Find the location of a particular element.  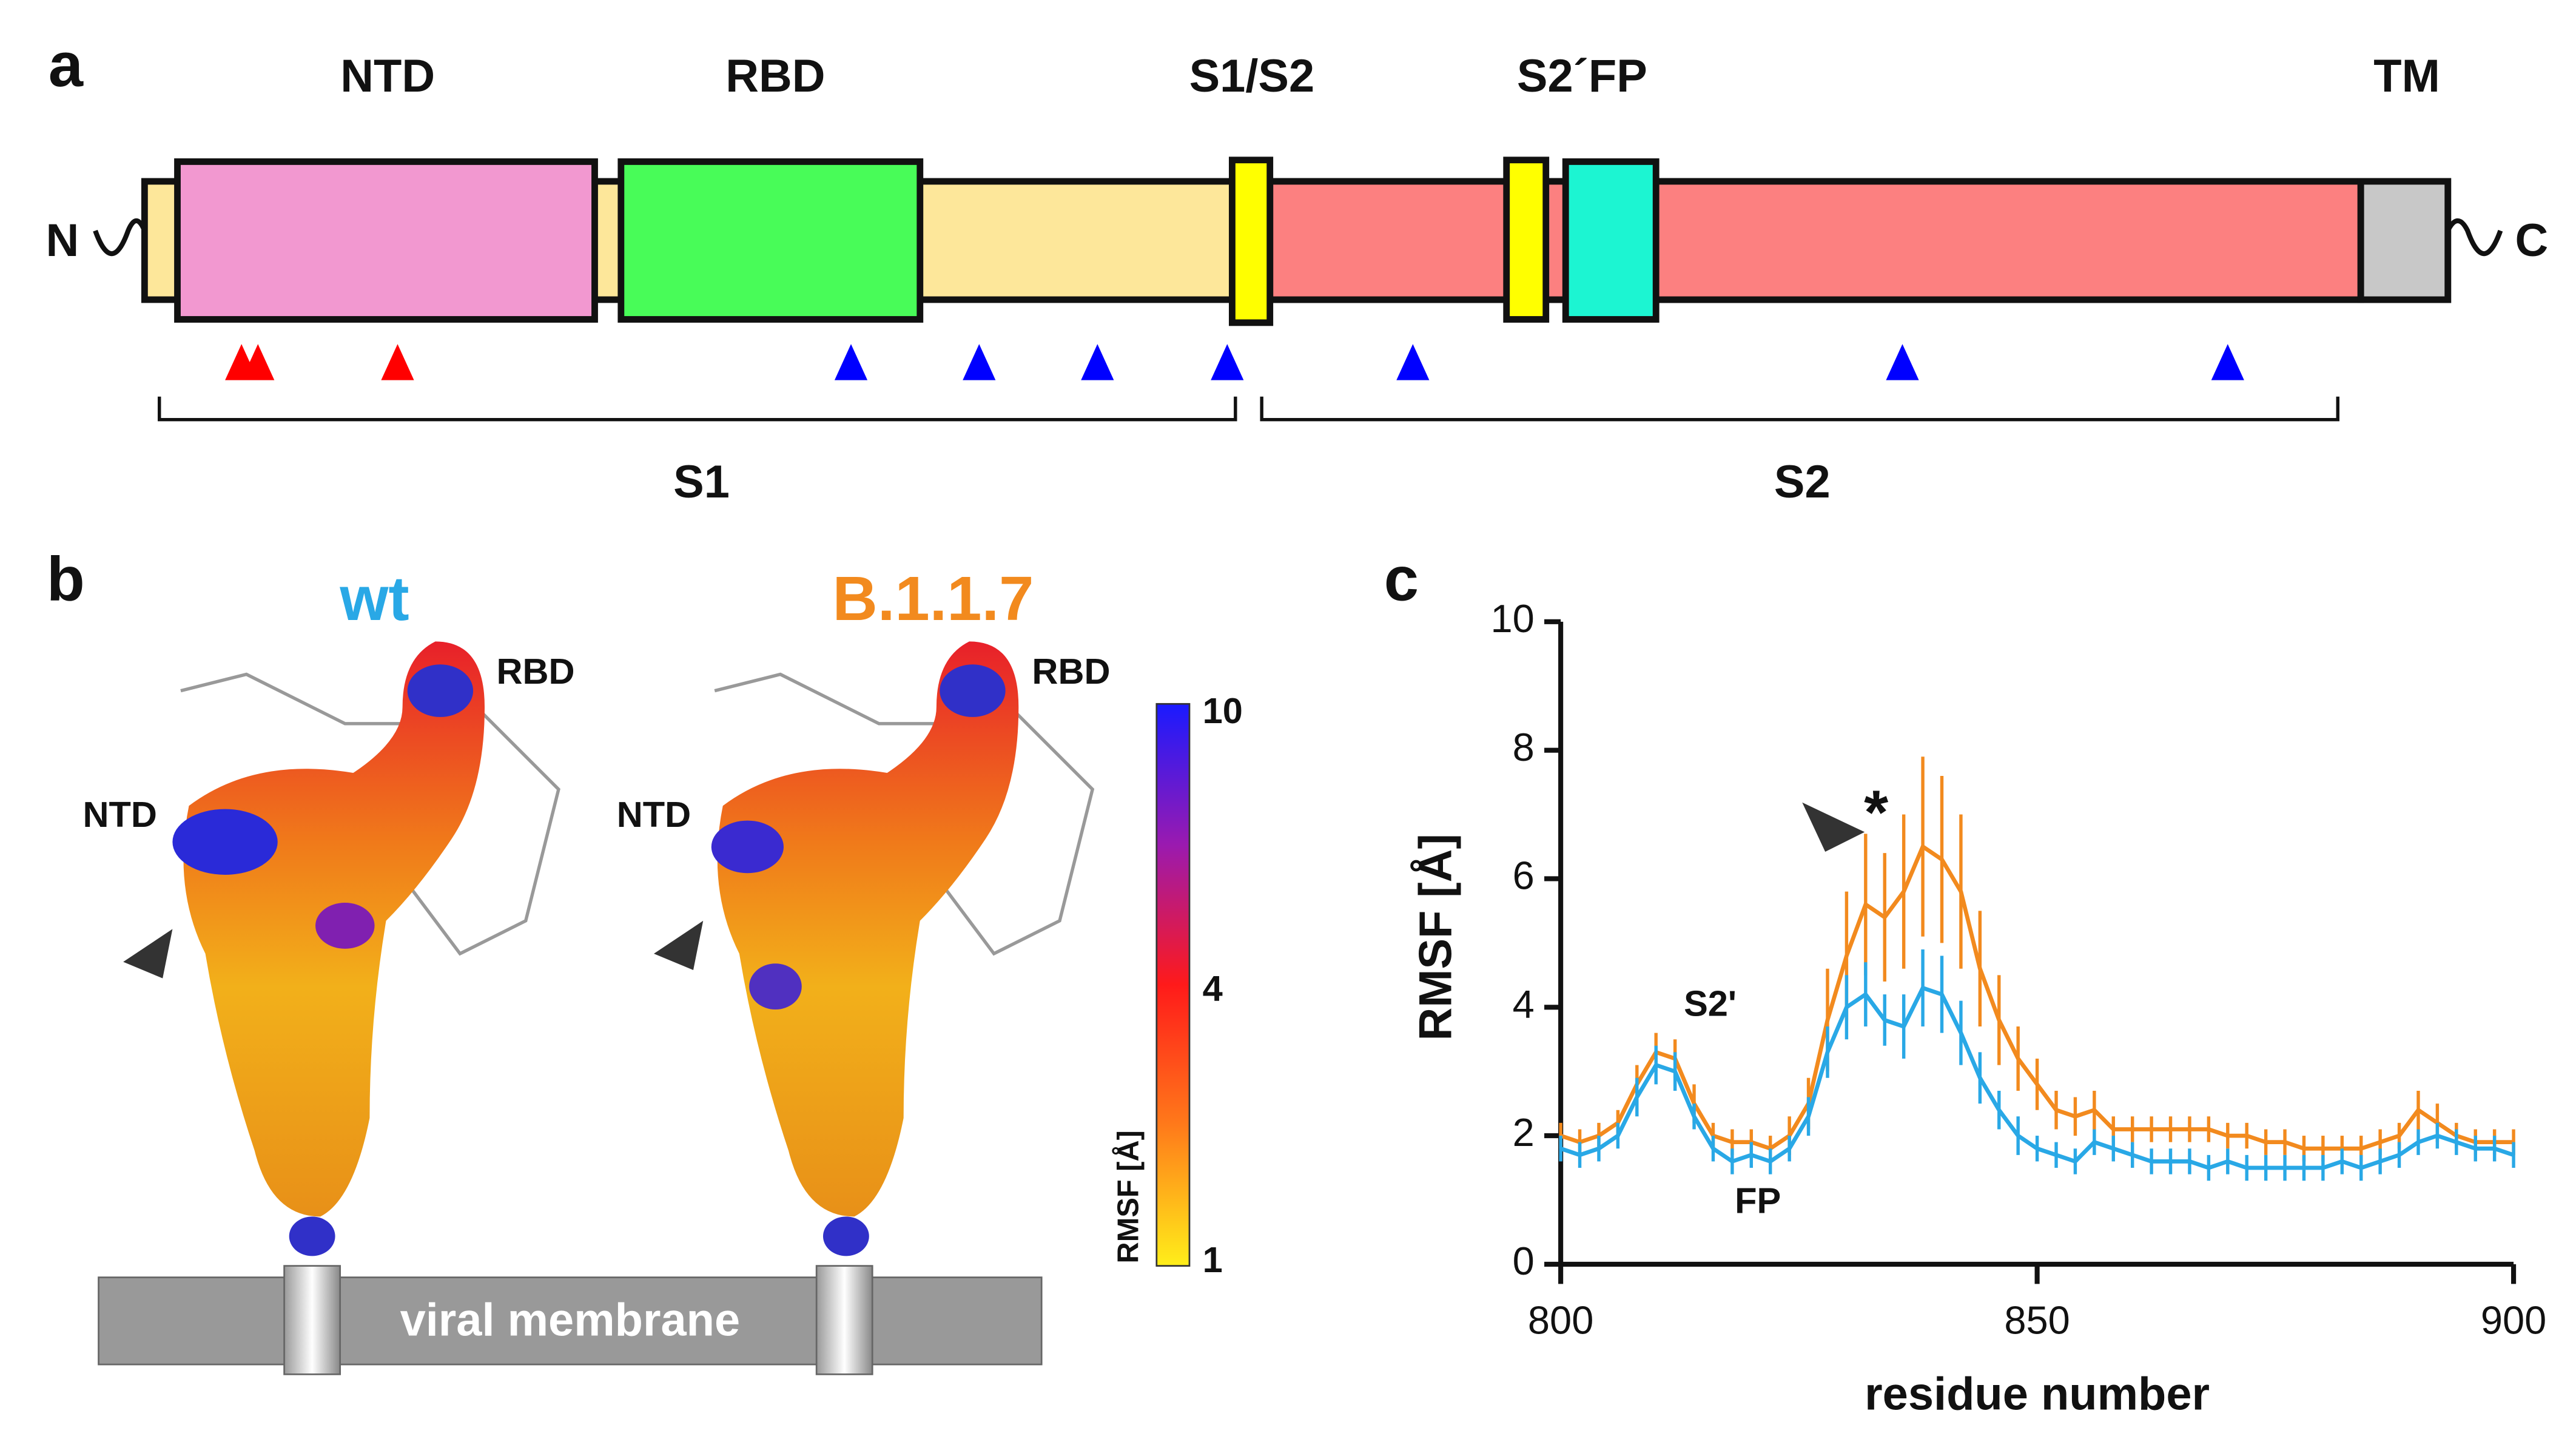

s1s2-site is located at coordinates (1251, 241).